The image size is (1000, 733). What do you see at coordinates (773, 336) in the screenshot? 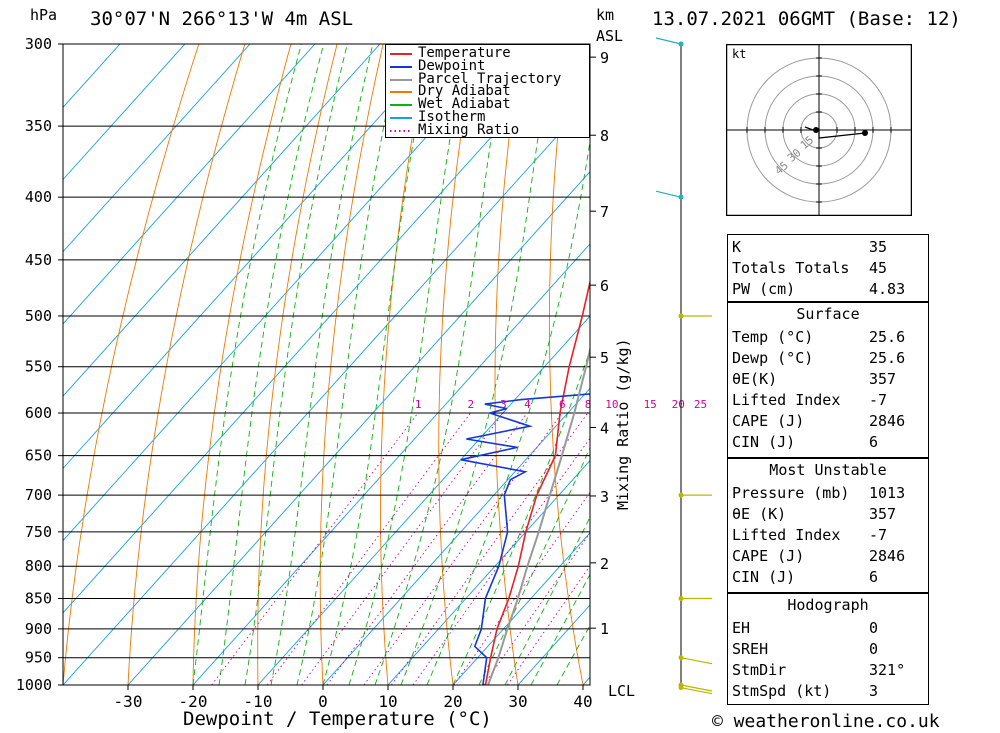
I see `index-label: Temp (°C)` at bounding box center [773, 336].